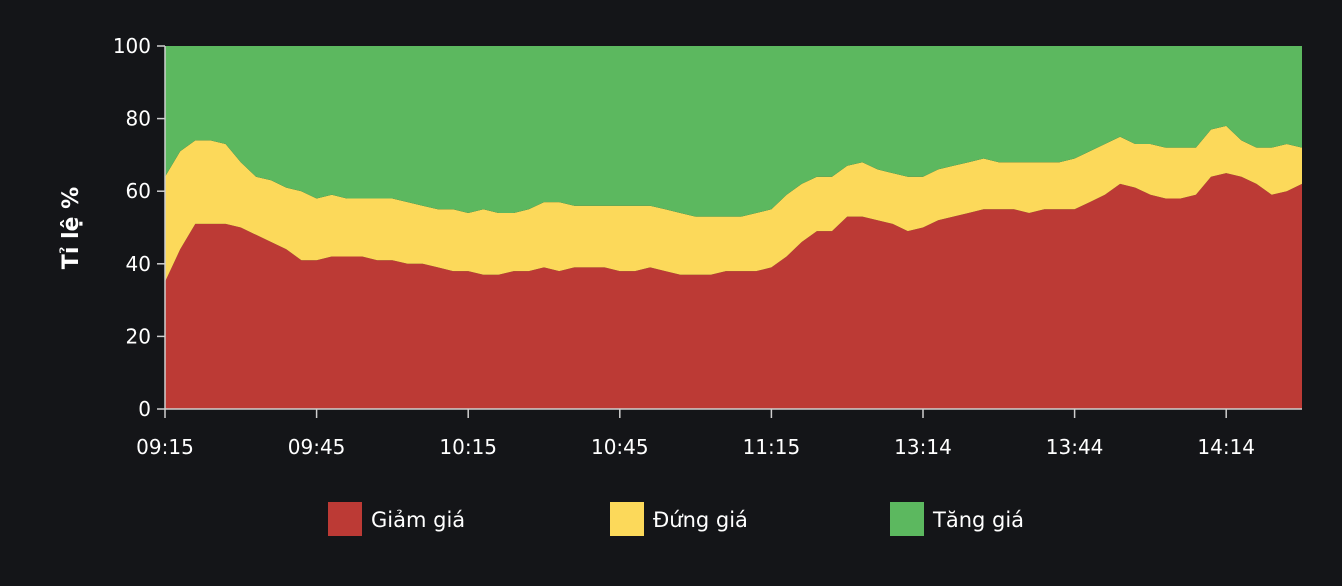 This screenshot has width=1342, height=586. I want to click on x-tick-label: 14:14, so click(1226, 447).